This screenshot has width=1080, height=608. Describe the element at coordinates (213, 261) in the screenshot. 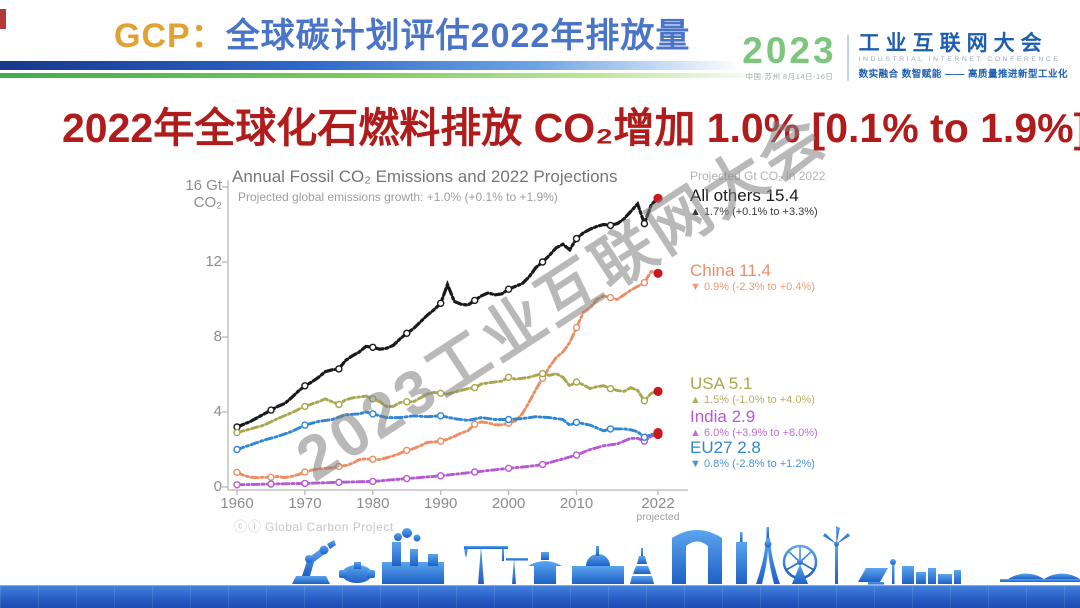

I see `y-tick-label: 12` at that location.